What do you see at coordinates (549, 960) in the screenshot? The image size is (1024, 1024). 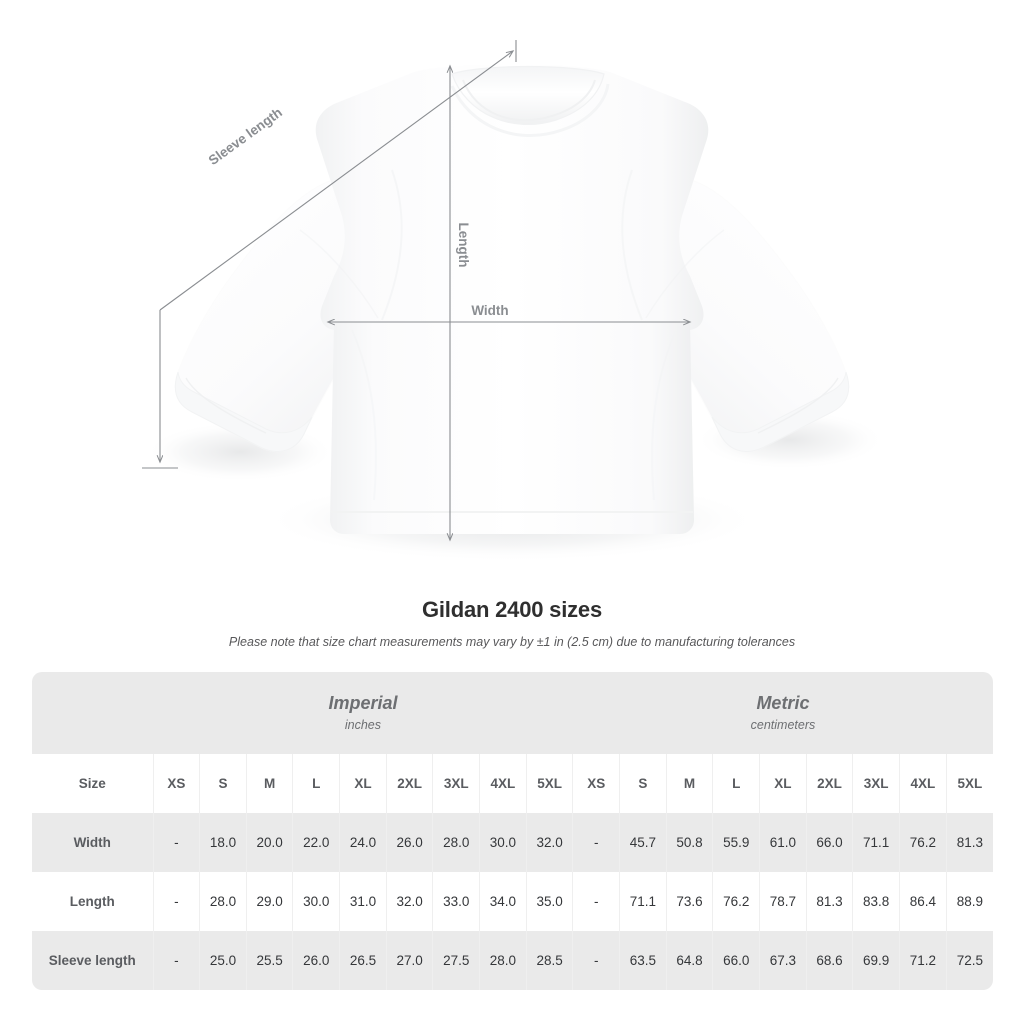 I see `cell-sleeve-imperial-5xl: 28.5` at bounding box center [549, 960].